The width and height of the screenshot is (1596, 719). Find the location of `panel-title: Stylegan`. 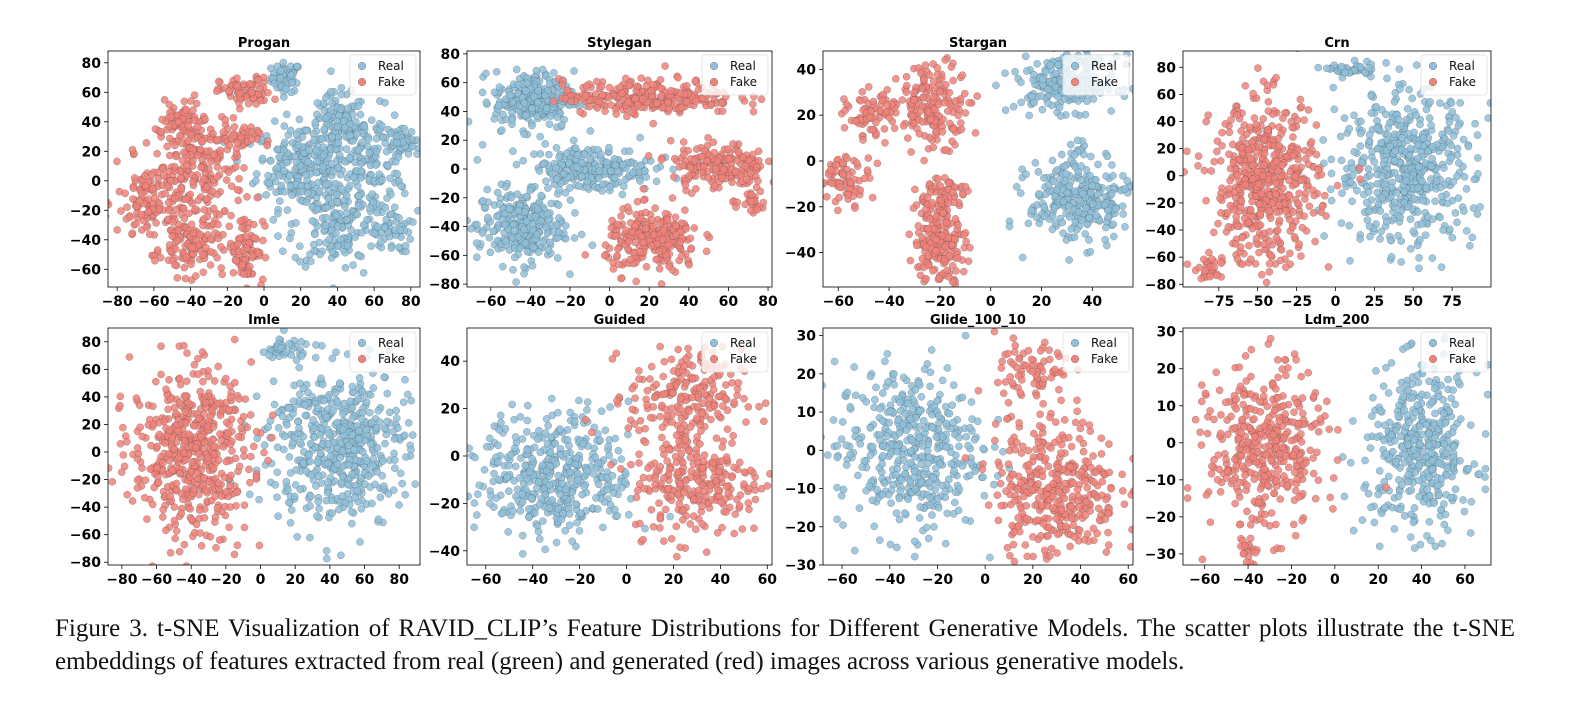

panel-title: Stylegan is located at coordinates (619, 43).